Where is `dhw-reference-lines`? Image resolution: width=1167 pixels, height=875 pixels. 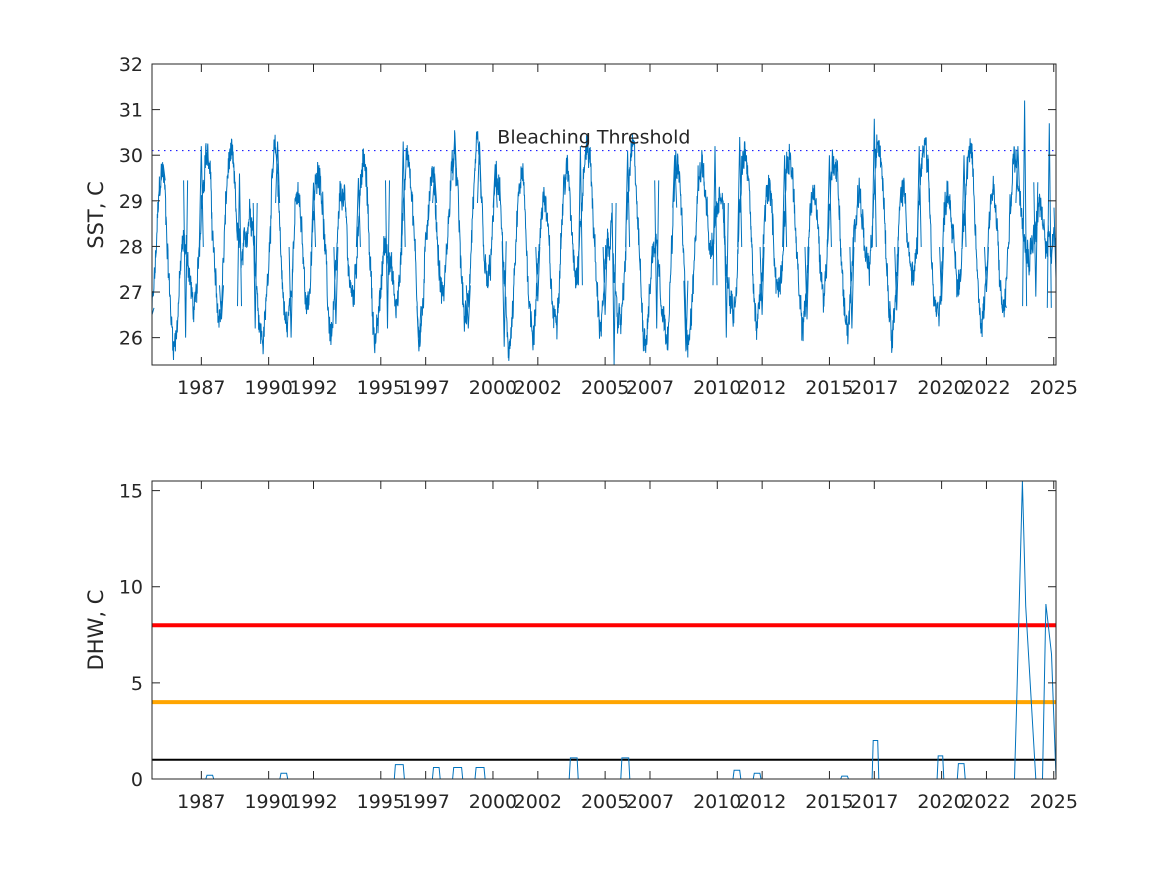 dhw-reference-lines is located at coordinates (604, 692).